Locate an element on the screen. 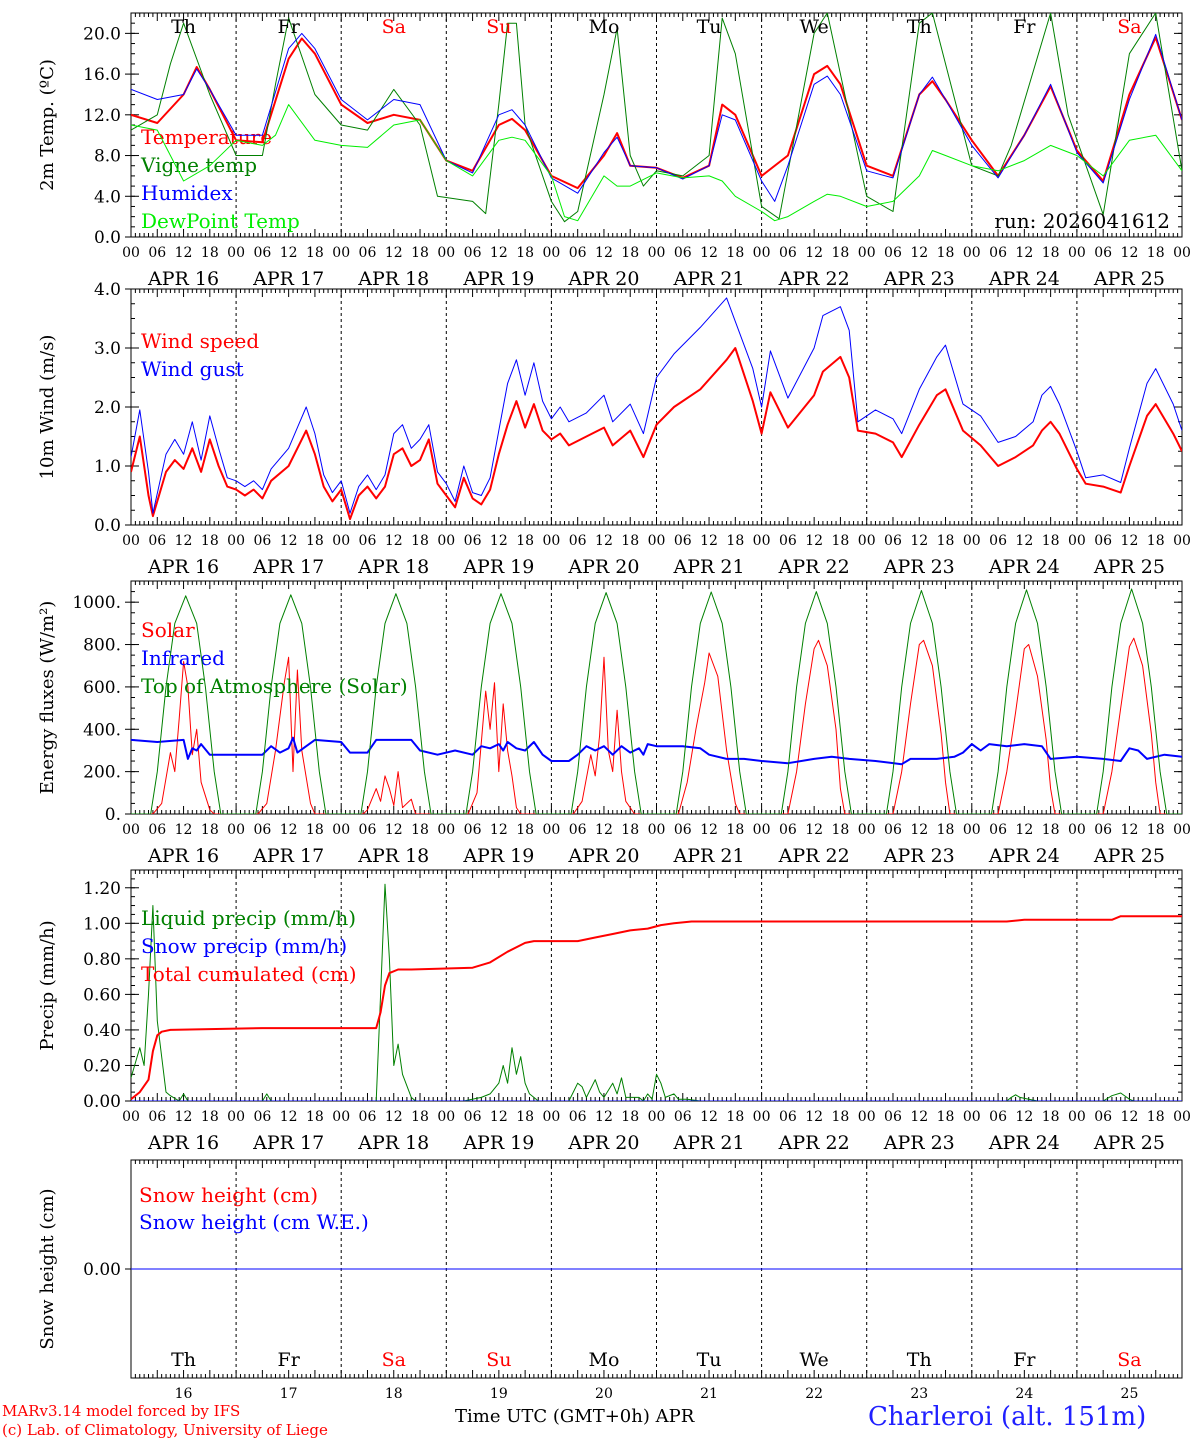  temp-y-tick-label: 4.0 is located at coordinates (107, 197).